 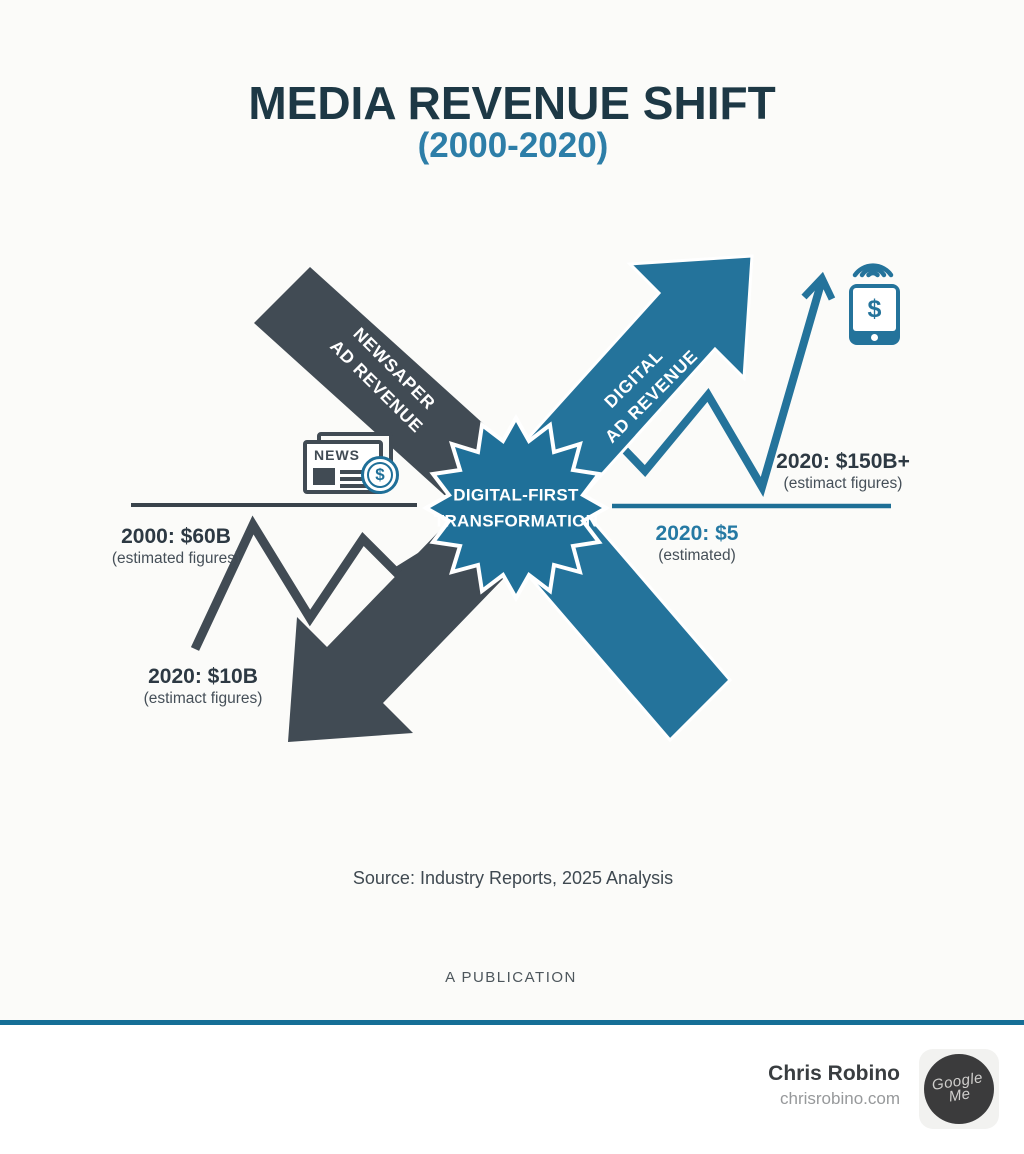 I want to click on footer-divider, so click(x=512, y=1022).